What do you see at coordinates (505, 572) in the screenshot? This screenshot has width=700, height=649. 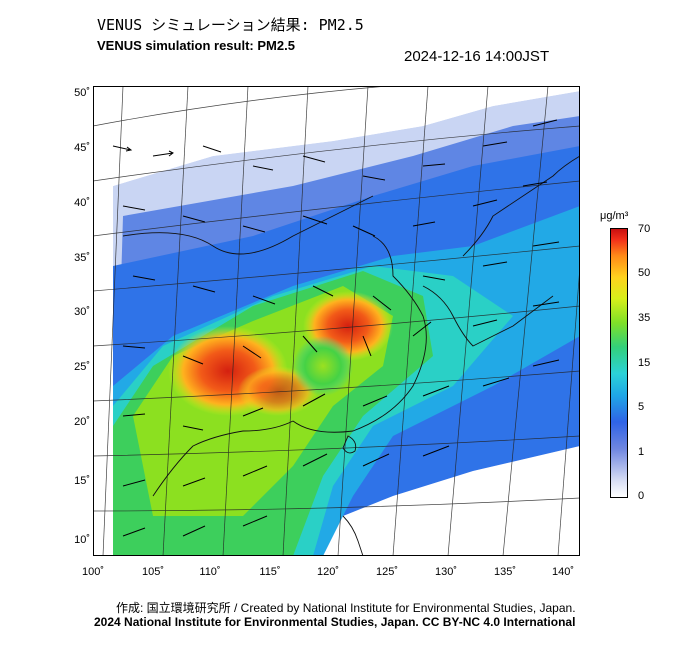 I see `lon-tick: 135˚` at bounding box center [505, 572].